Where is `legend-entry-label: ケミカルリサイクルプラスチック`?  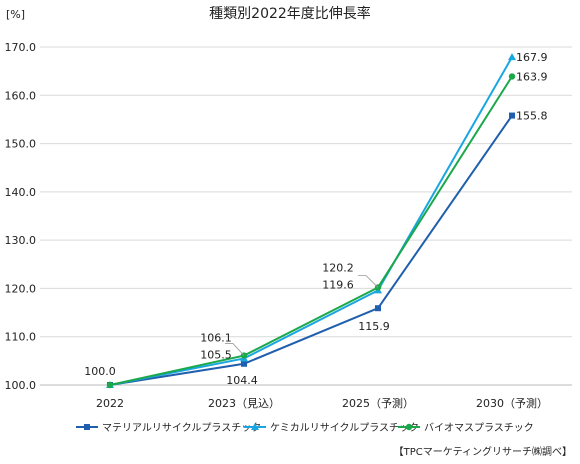 legend-entry-label: ケミカルリサイクルプラスチック is located at coordinates (344, 428).